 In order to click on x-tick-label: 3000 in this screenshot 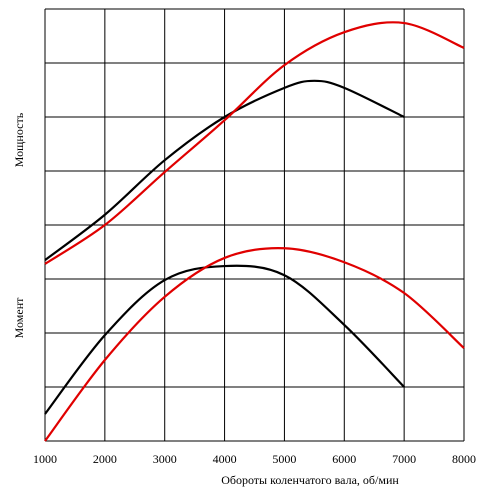, I will do `click(165, 459)`.